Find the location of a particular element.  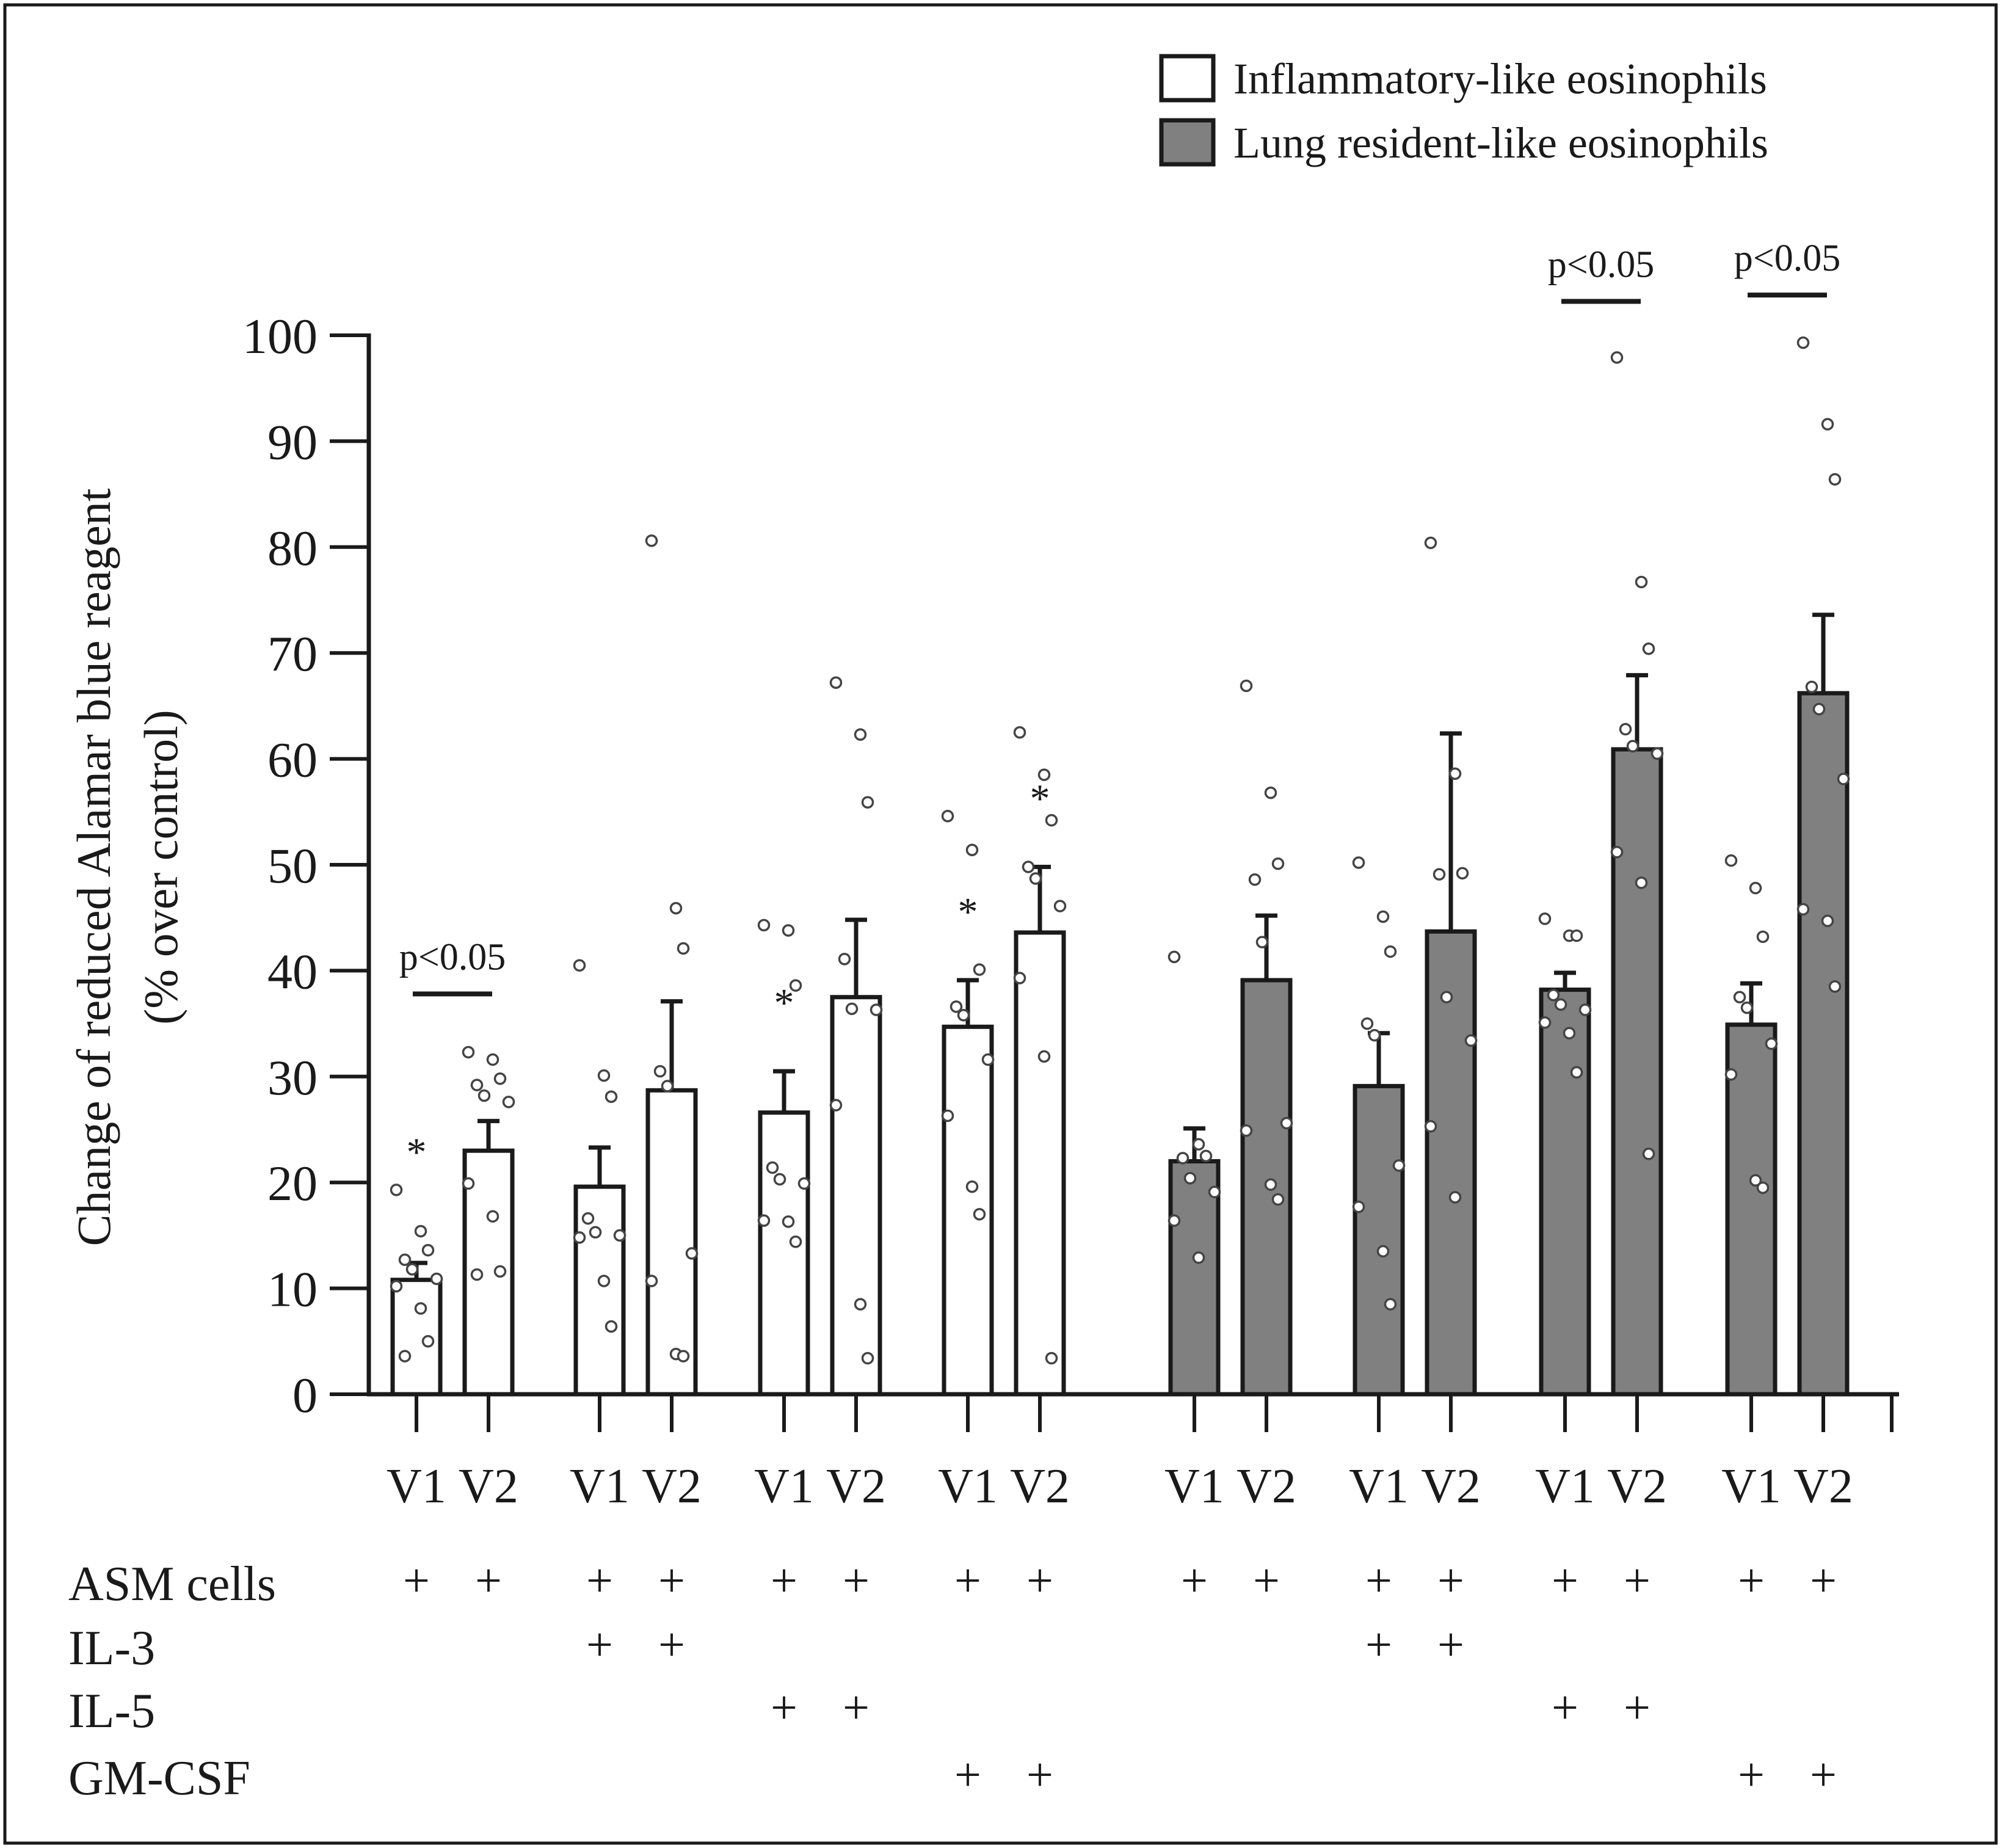

legend-label-lung-resident: Lung resident-like eosinophils is located at coordinates (1500, 142).